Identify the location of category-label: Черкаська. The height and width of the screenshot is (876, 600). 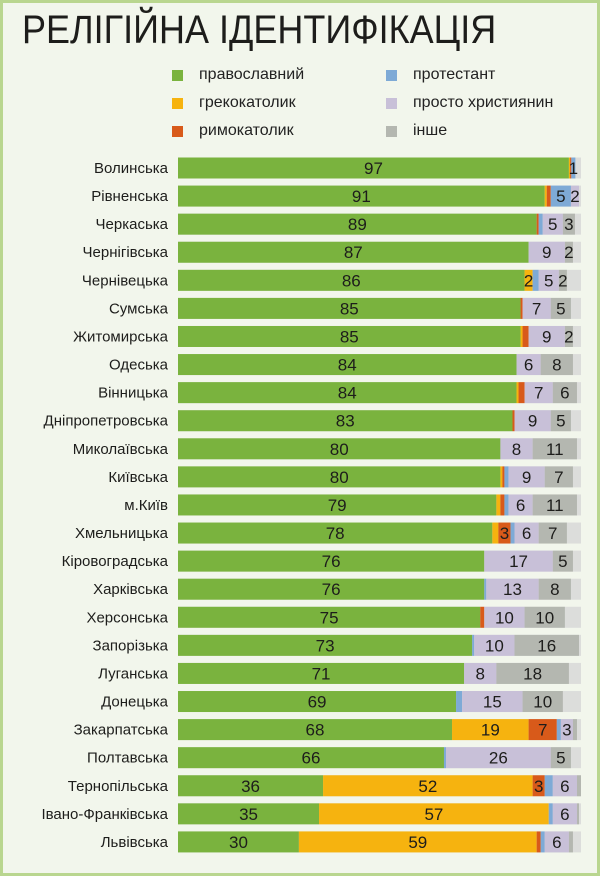
(132, 224).